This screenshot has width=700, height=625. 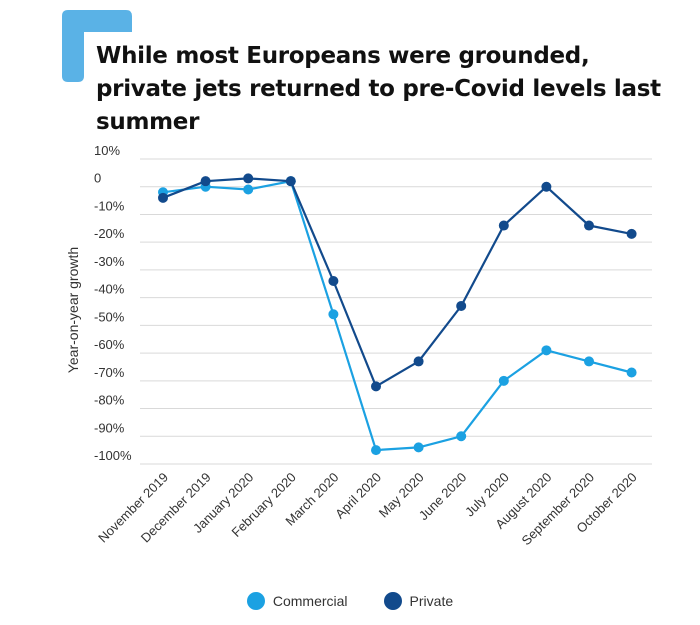 What do you see at coordinates (392, 601) in the screenshot?
I see `legend-dot-private` at bounding box center [392, 601].